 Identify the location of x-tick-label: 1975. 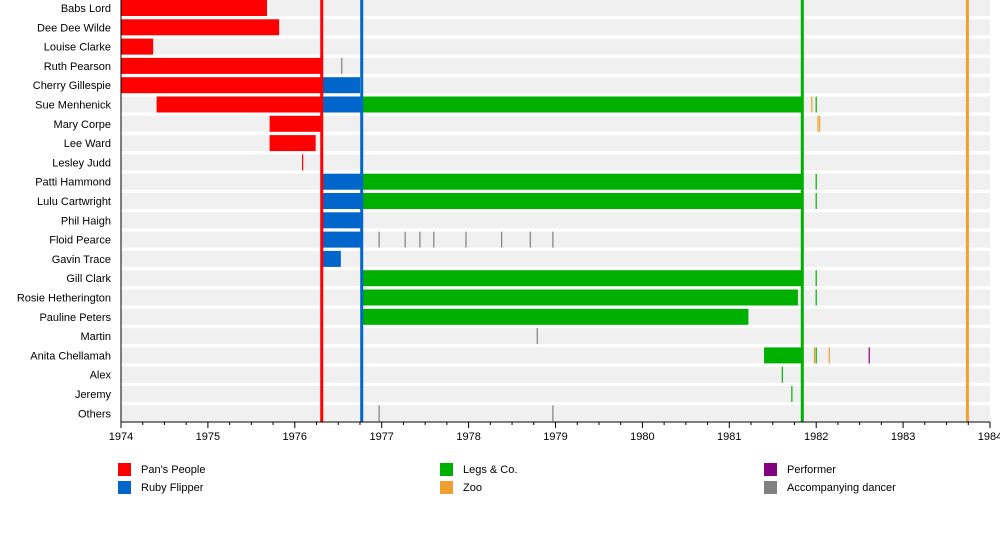
(208, 435).